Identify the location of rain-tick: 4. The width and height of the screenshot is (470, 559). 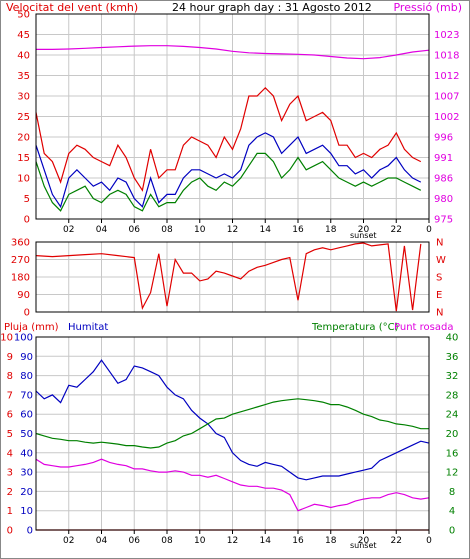
(10, 453).